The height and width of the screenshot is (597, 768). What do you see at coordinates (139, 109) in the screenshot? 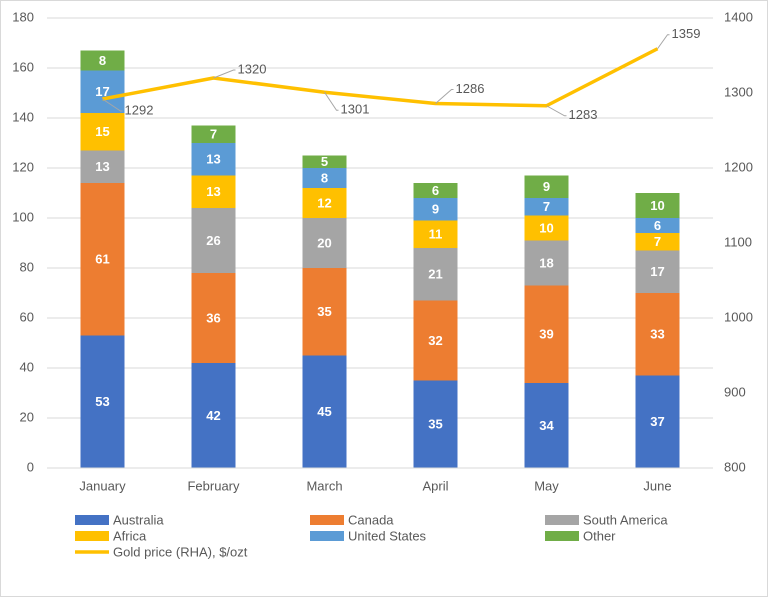
I see `line-label: 1292` at bounding box center [139, 109].